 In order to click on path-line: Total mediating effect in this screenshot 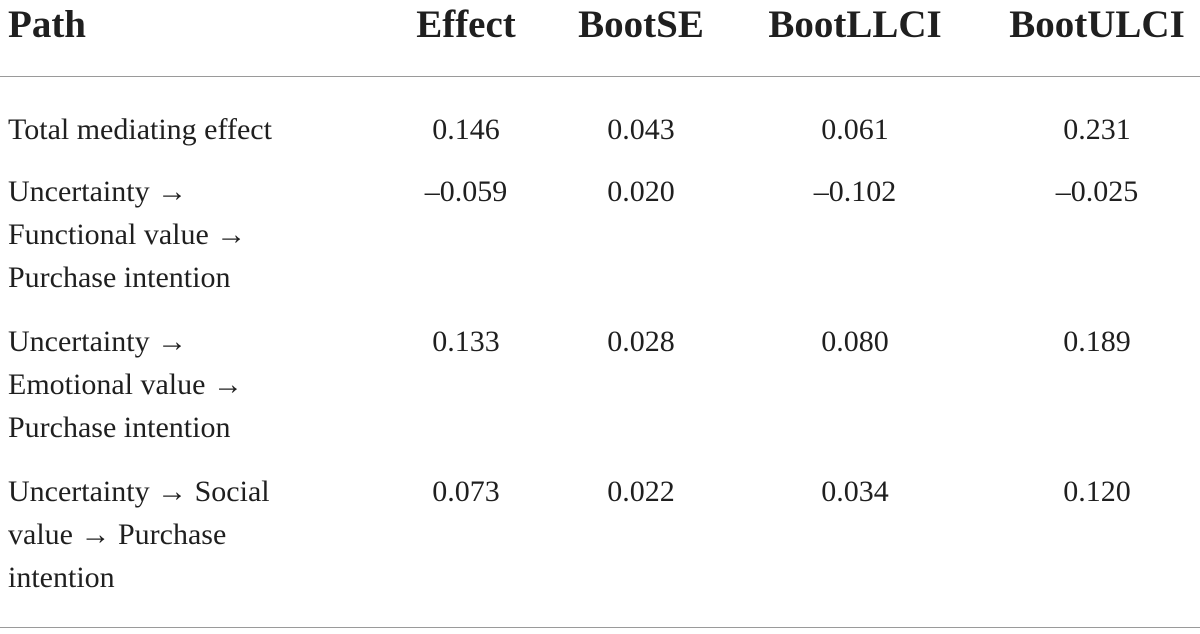, I will do `click(140, 129)`.